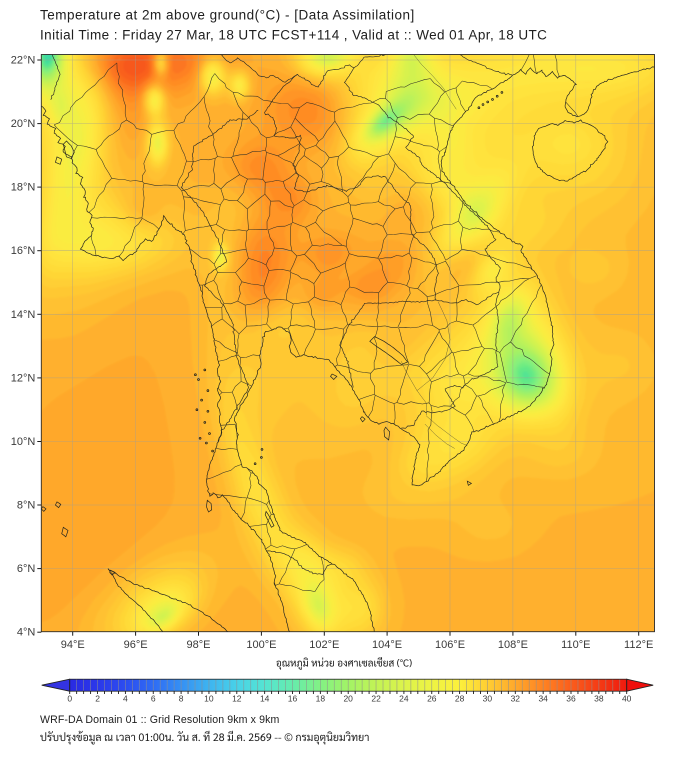 The width and height of the screenshot is (676, 761). Describe the element at coordinates (387, 645) in the screenshot. I see `svg-text: 104°E` at that location.